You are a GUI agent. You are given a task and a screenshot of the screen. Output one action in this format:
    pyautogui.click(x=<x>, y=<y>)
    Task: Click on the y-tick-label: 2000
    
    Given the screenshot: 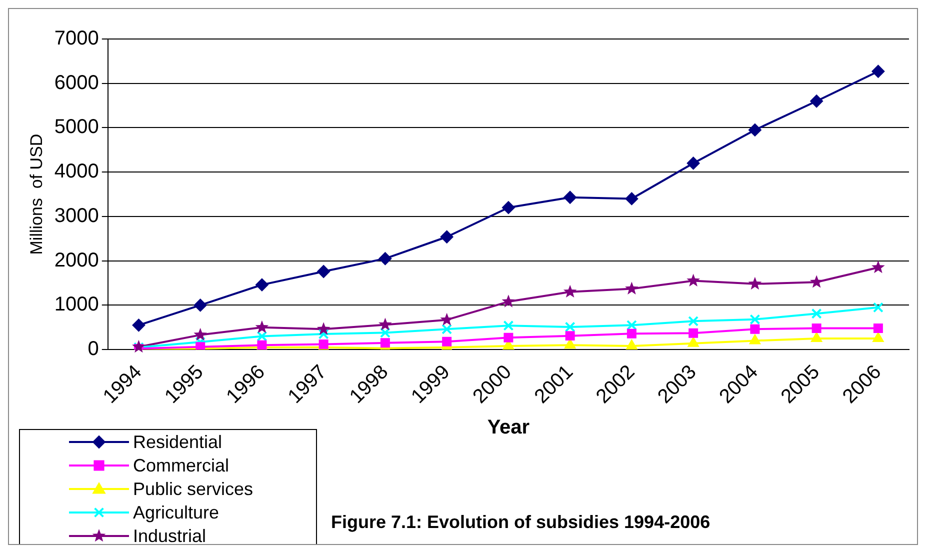 What is the action you would take?
    pyautogui.click(x=76, y=260)
    